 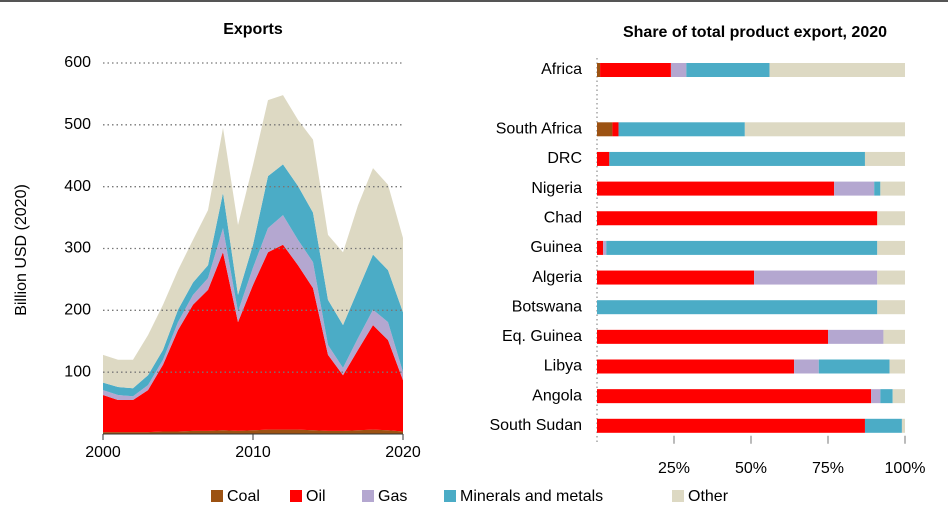 I want to click on legend-label: Oil, so click(x=316, y=496).